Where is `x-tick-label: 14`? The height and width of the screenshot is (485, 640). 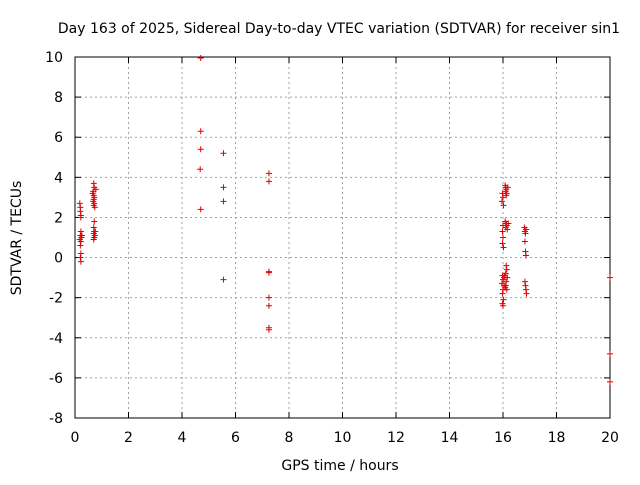 x-tick-label: 14 is located at coordinates (450, 438).